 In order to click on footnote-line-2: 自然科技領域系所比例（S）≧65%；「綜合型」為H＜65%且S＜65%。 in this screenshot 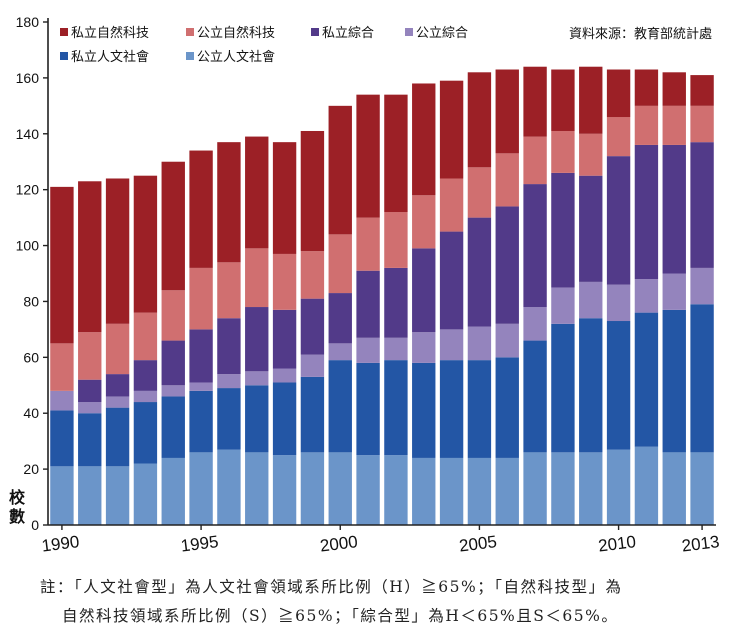, I will do `click(340, 616)`.